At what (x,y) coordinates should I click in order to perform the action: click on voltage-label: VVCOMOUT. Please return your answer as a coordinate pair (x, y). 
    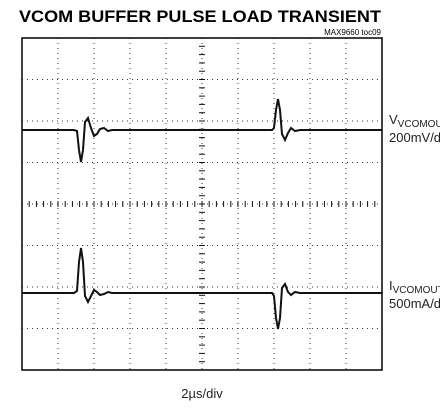
    Looking at the image, I should click on (414, 121).